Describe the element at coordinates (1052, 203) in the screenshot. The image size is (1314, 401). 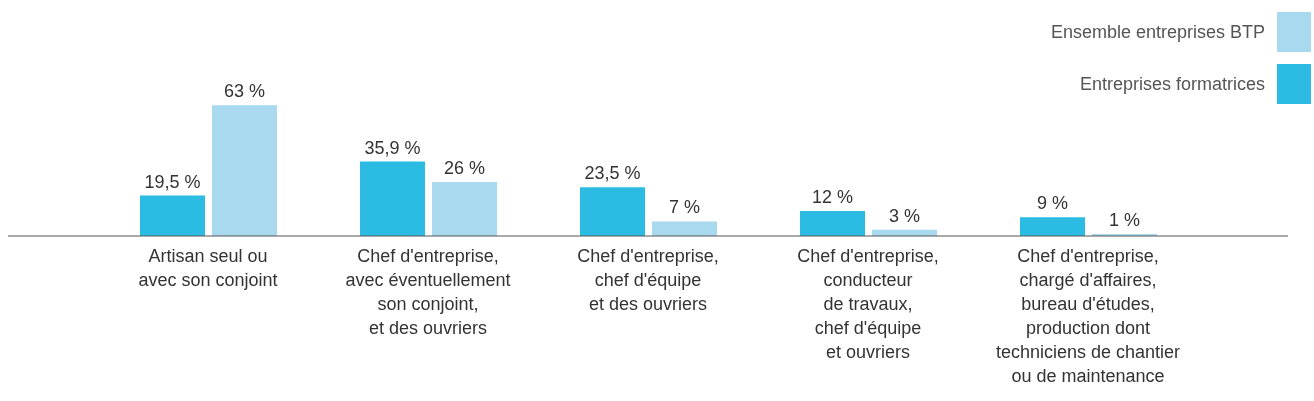
I see `data-label: 9 %` at that location.